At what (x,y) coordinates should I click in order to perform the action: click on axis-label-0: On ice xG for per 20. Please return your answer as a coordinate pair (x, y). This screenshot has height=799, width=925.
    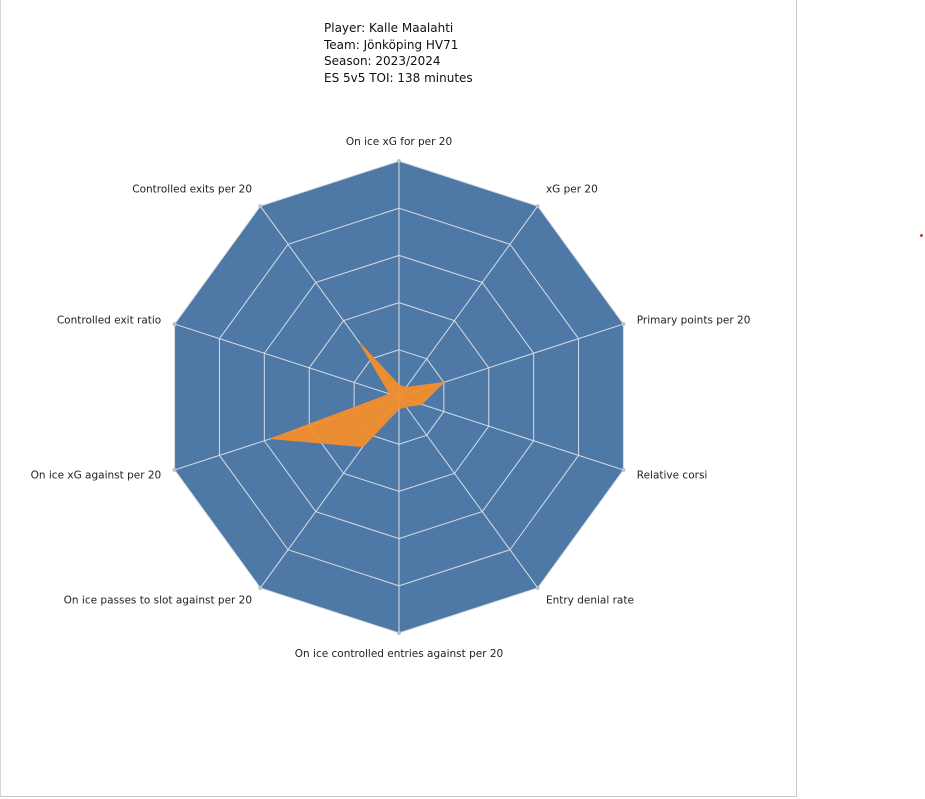
    Looking at the image, I should click on (399, 142).